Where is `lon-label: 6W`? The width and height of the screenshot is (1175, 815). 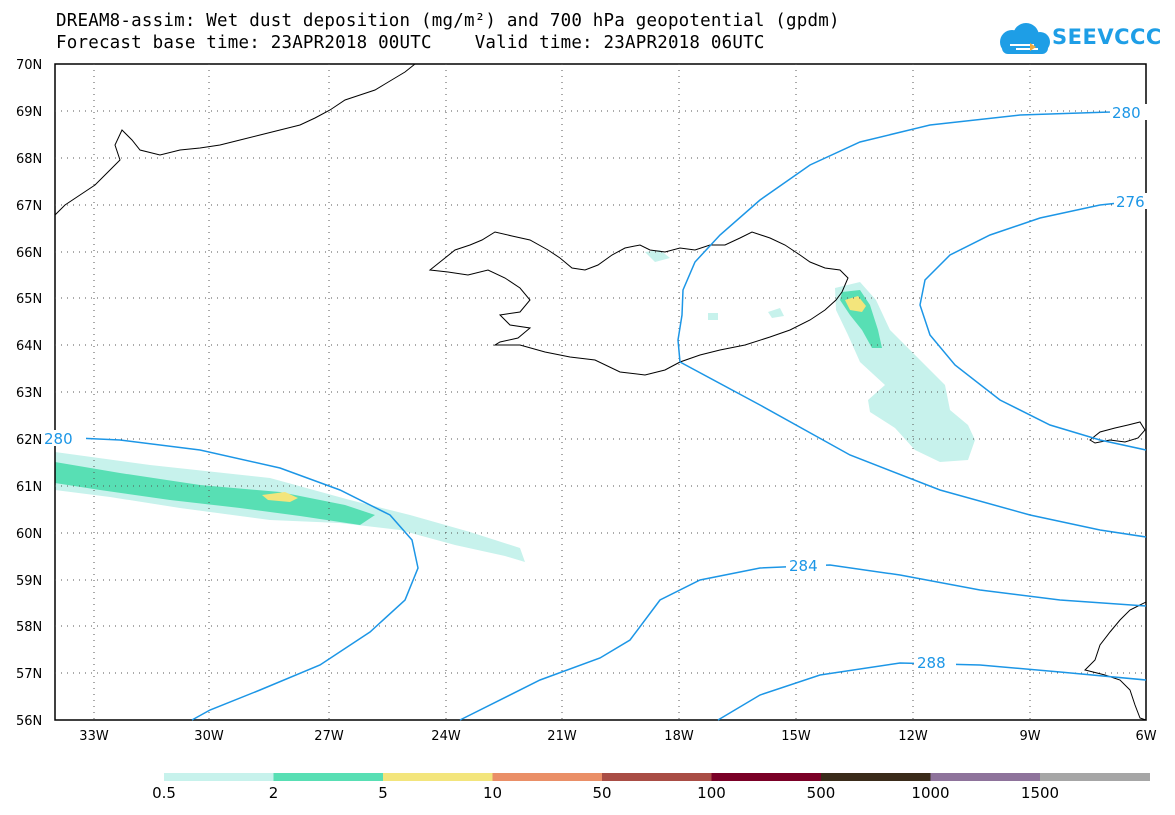 lon-label: 6W is located at coordinates (1145, 736).